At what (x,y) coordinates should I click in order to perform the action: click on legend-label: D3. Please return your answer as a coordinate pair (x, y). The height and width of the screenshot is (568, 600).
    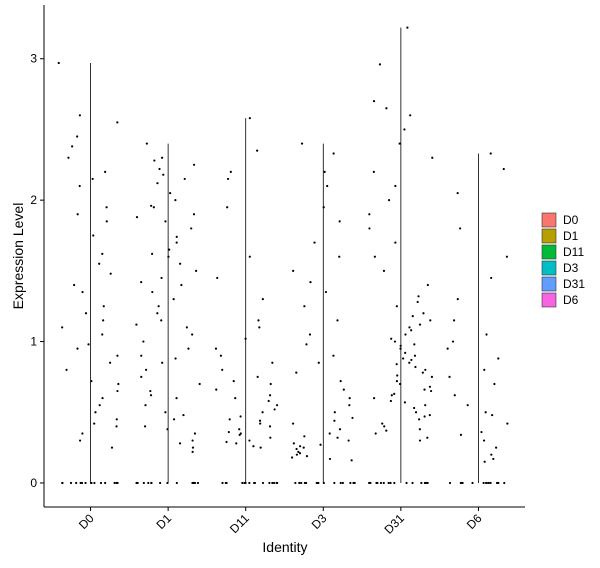
    Looking at the image, I should click on (571, 268).